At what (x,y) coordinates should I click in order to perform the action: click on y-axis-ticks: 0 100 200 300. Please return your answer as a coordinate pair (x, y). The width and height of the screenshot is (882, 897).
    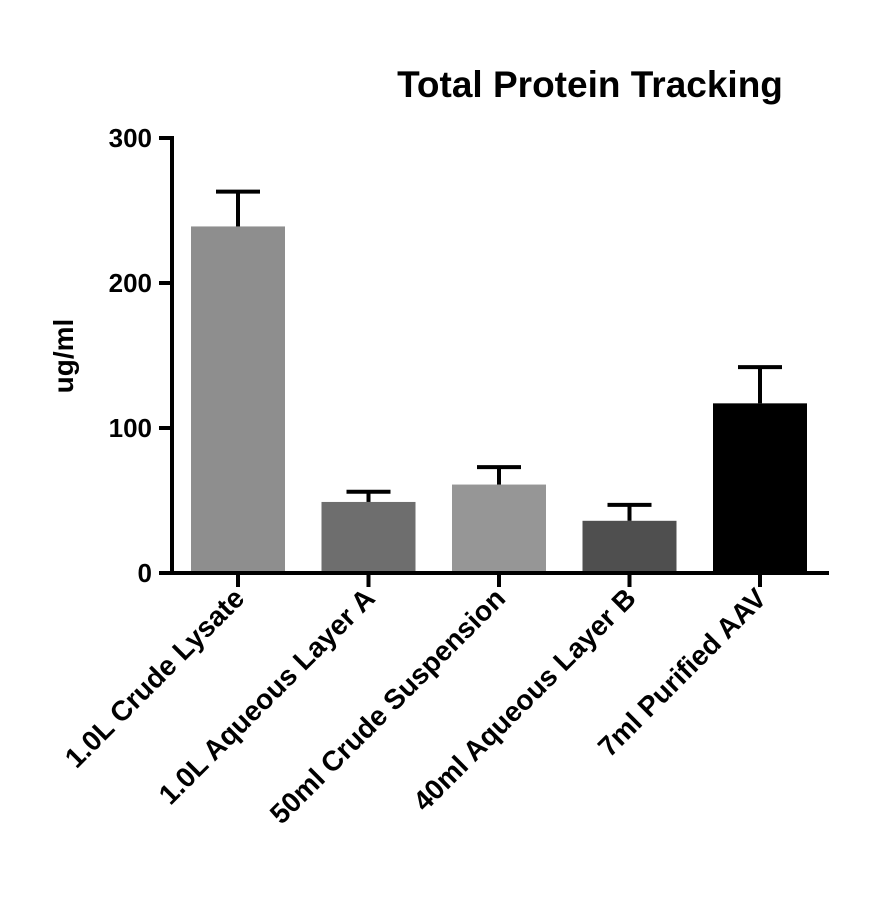
    Looking at the image, I should click on (140, 355).